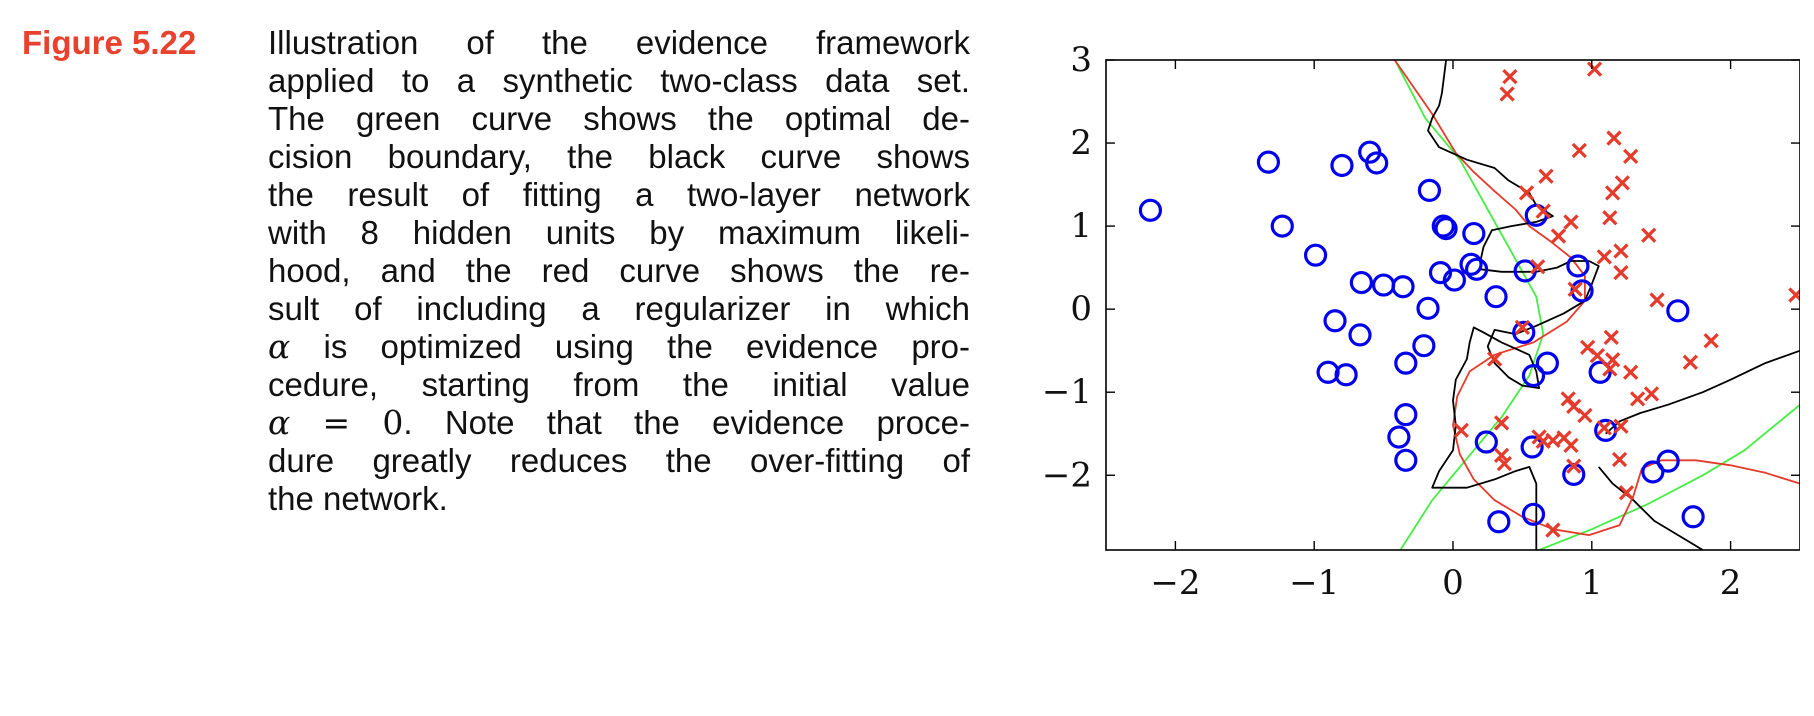 The width and height of the screenshot is (1814, 716). Describe the element at coordinates (1067, 392) in the screenshot. I see `y-tick-label: −1` at that location.